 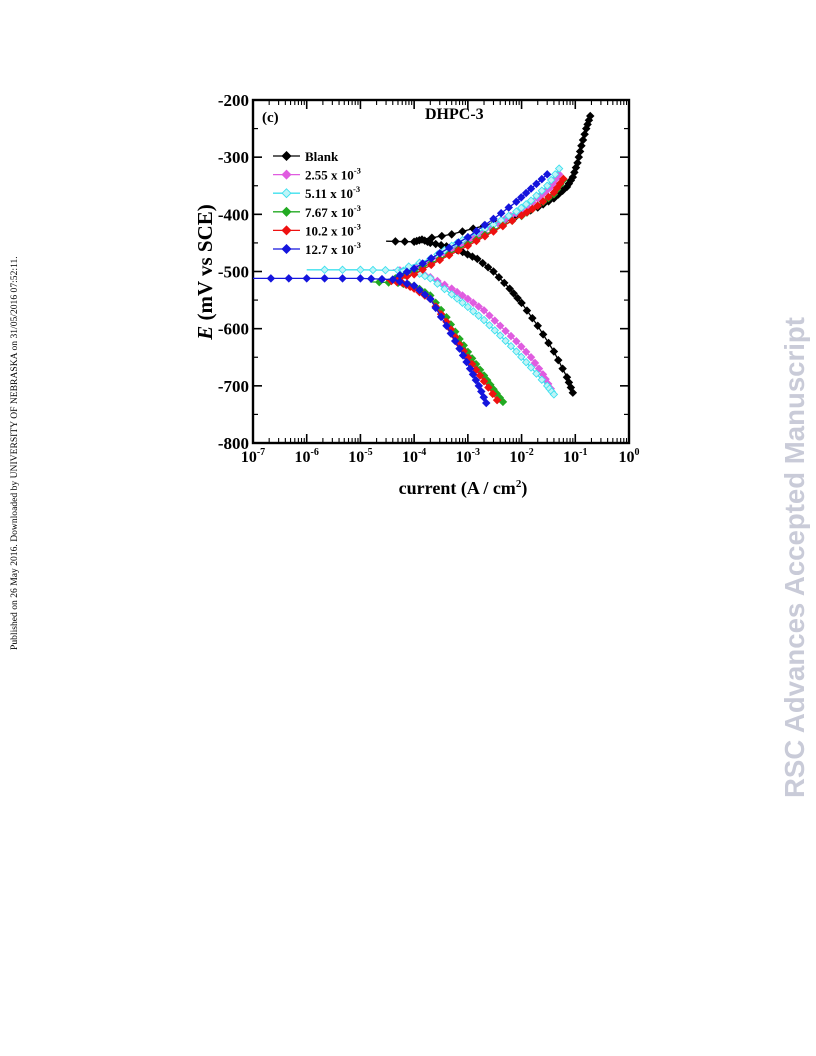 I want to click on x-axis-label: current (A / cm2), so click(x=463, y=488).